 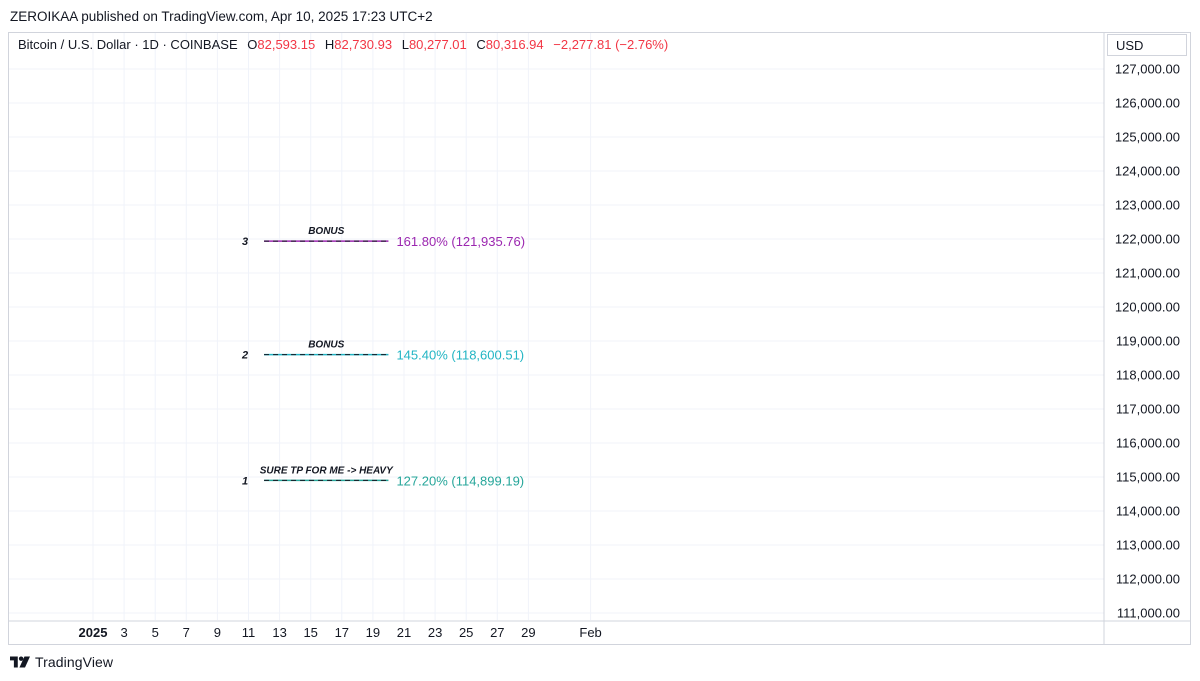 I want to click on high-value: 82,730.93, so click(x=363, y=44).